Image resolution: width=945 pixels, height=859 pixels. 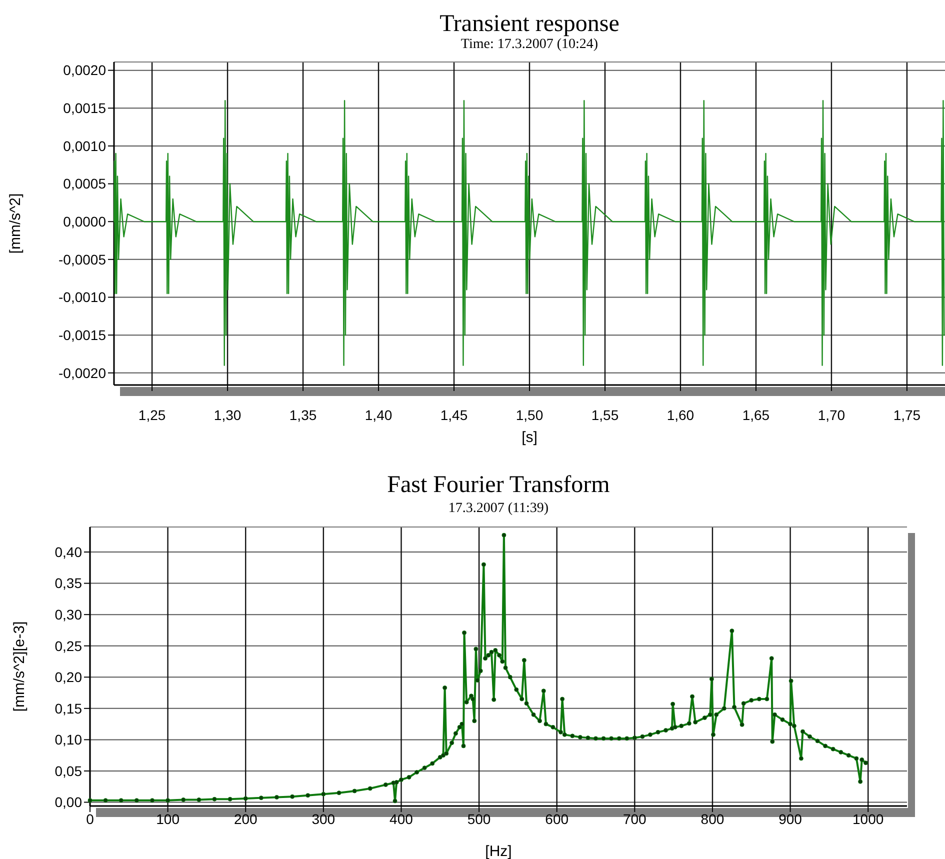 What do you see at coordinates (868, 819) in the screenshot?
I see `x-tick-label: 1000` at bounding box center [868, 819].